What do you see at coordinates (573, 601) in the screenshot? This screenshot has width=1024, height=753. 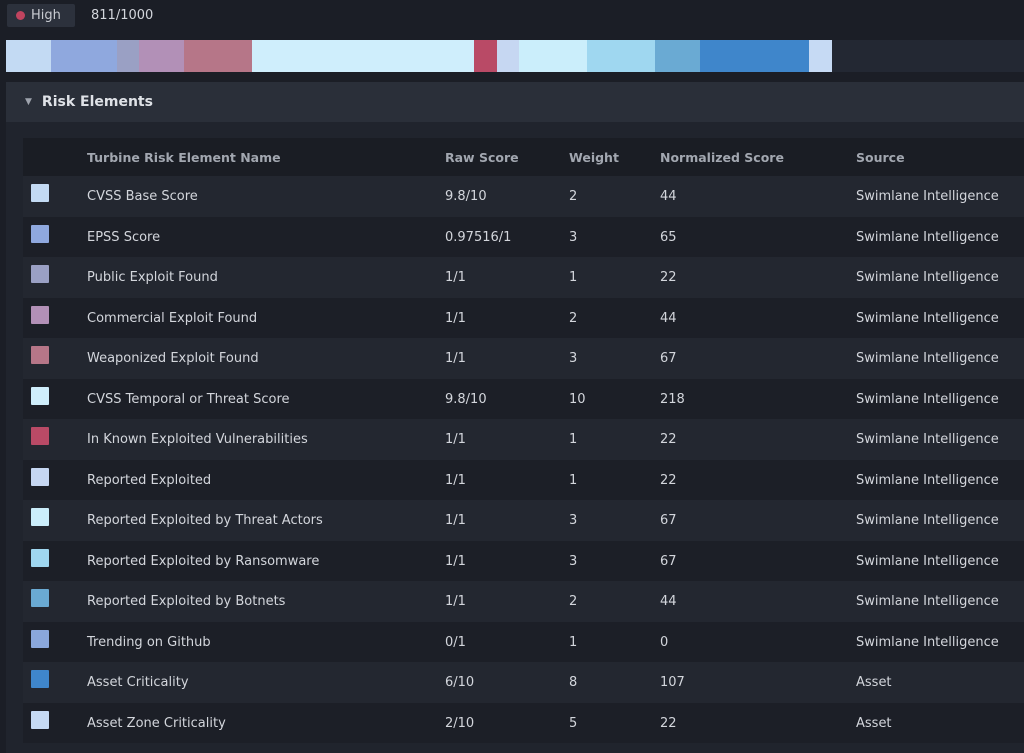 I see `weight: 2` at bounding box center [573, 601].